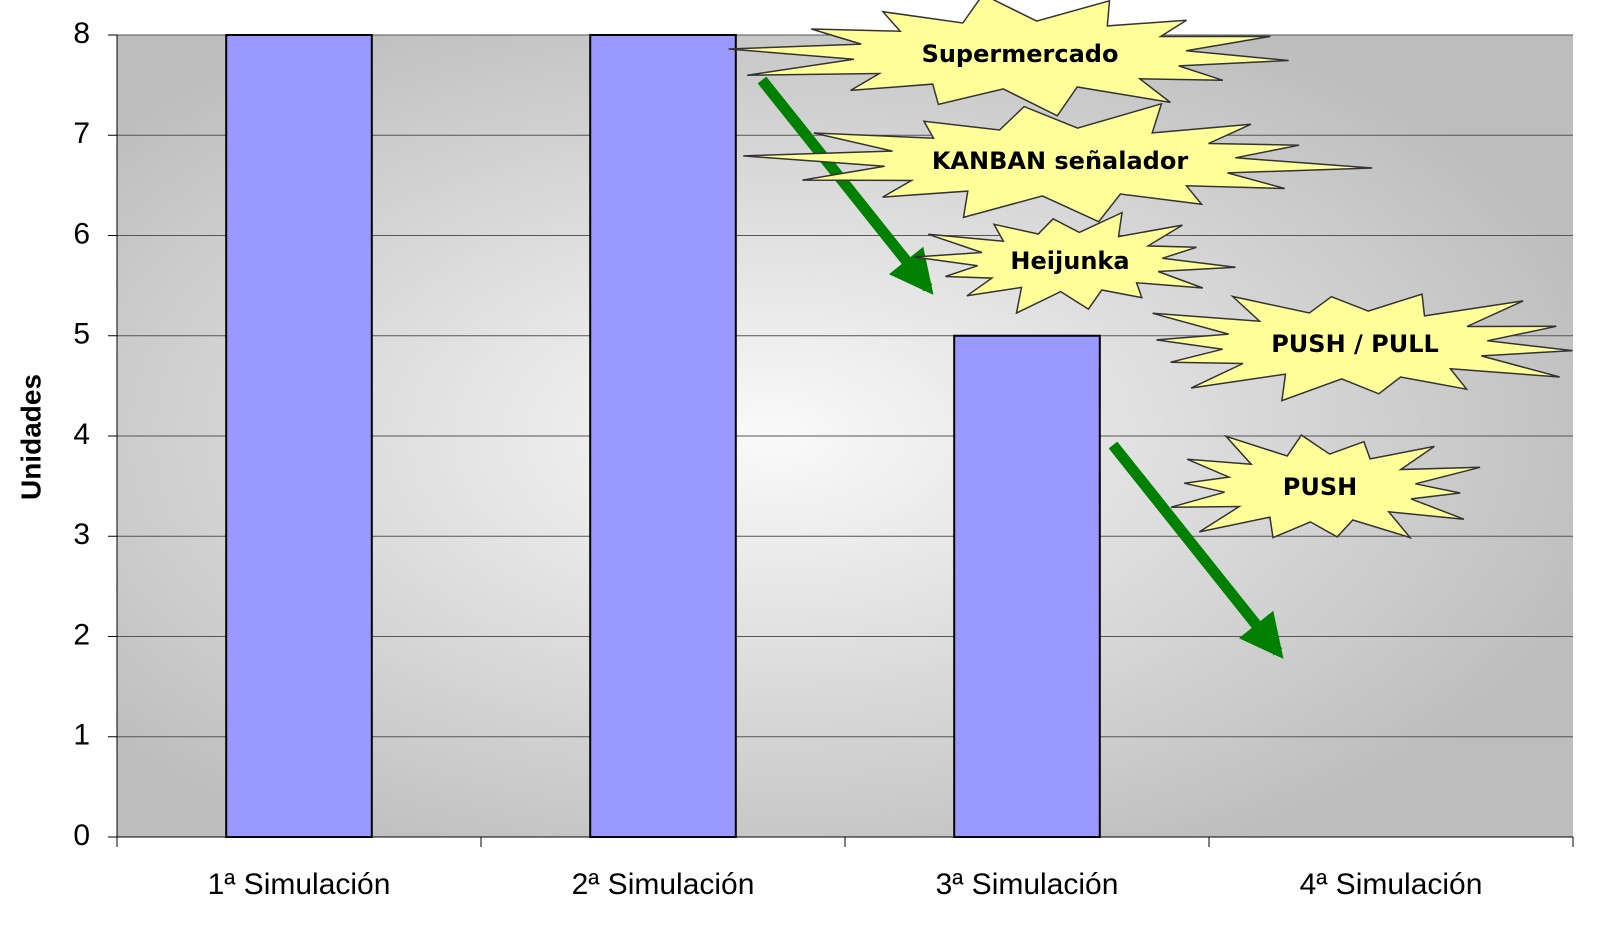  What do you see at coordinates (1355, 344) in the screenshot?
I see `annotation: PUSH / PULL` at bounding box center [1355, 344].